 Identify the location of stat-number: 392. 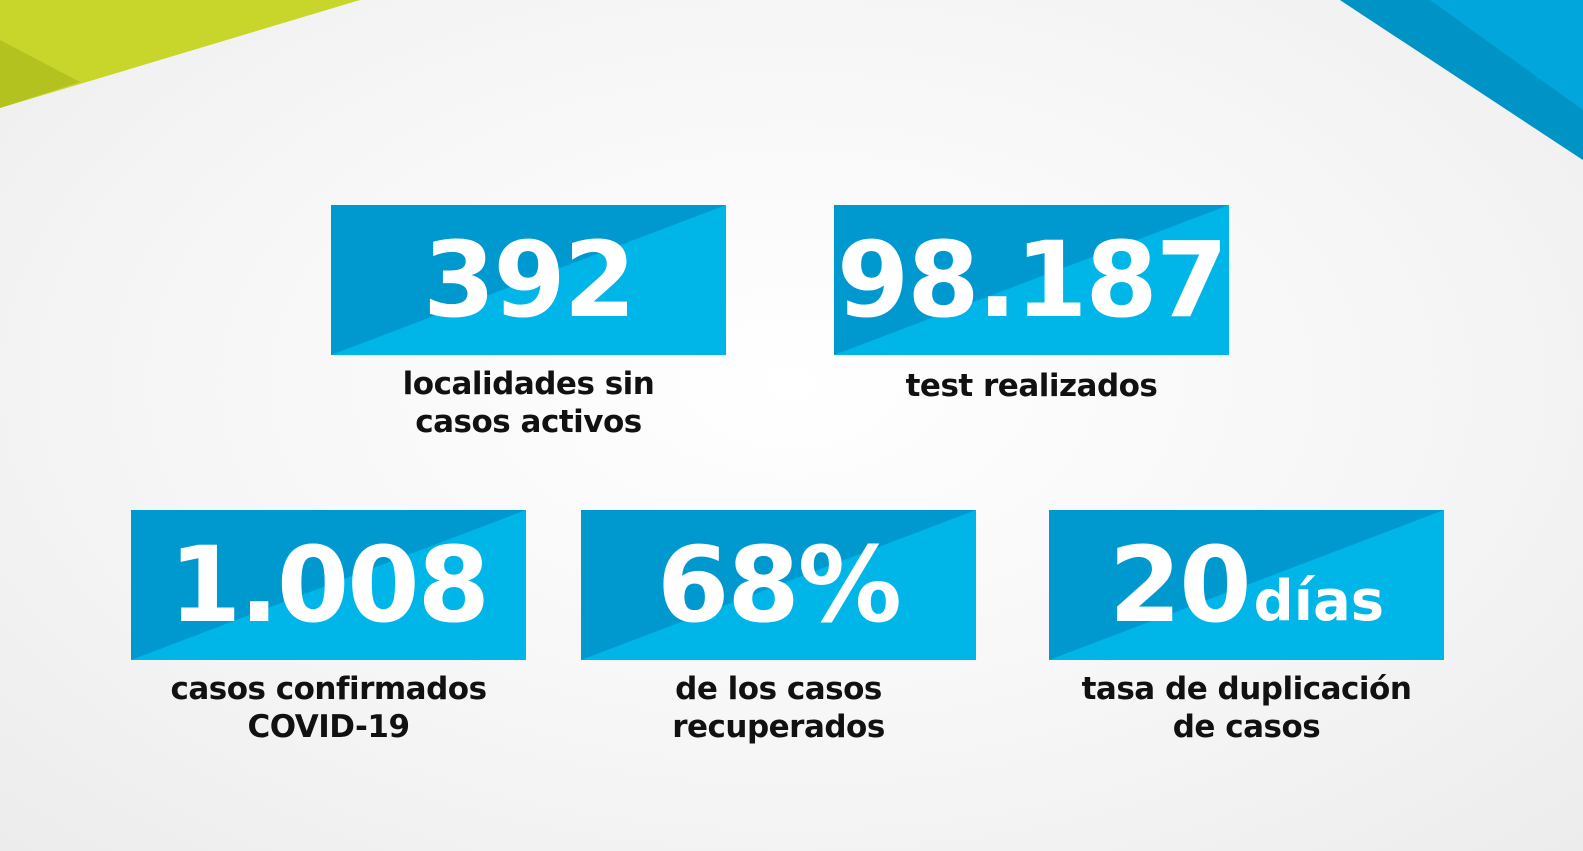
(529, 280).